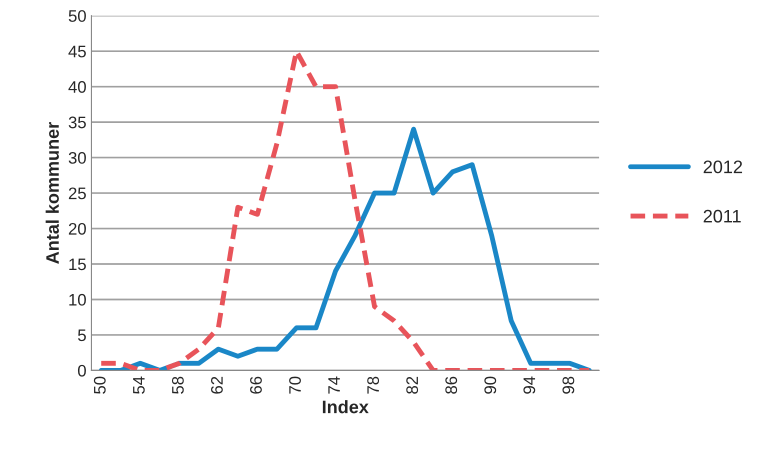 The image size is (775, 449). I want to click on y-tick-label: 35, so click(77, 122).